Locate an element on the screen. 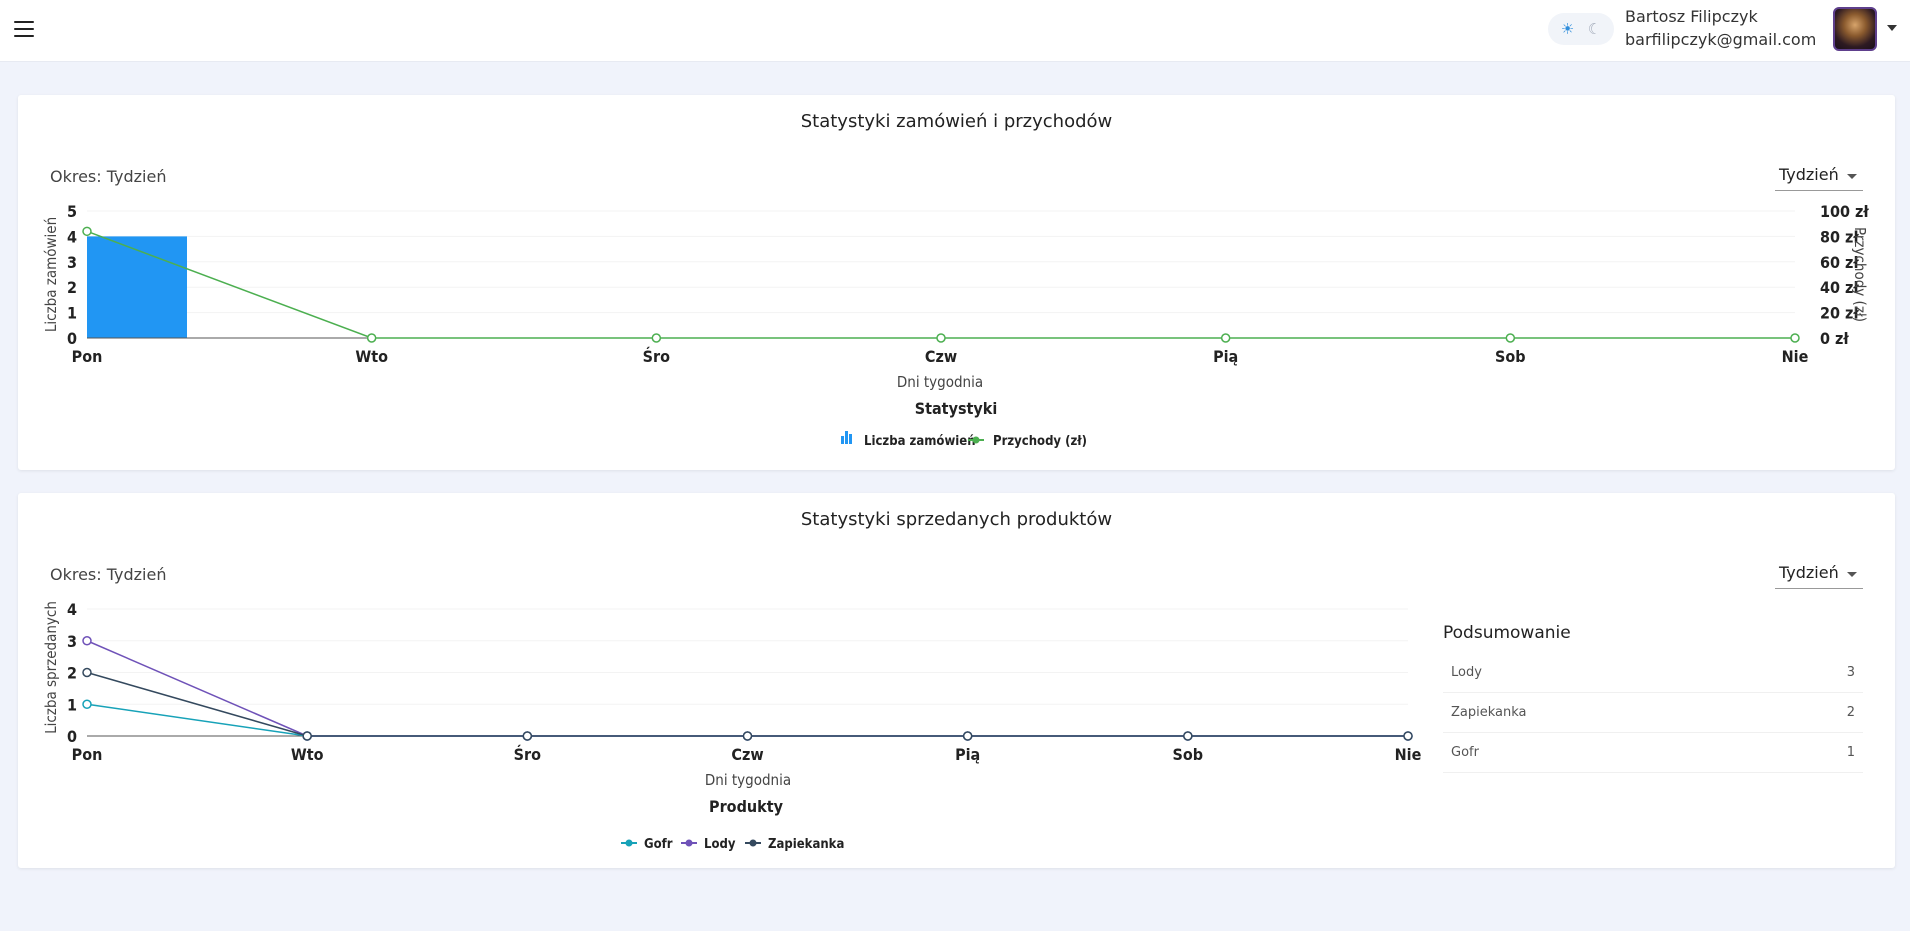  y2-axis-label: Przychody (zł) is located at coordinates (1860, 274).